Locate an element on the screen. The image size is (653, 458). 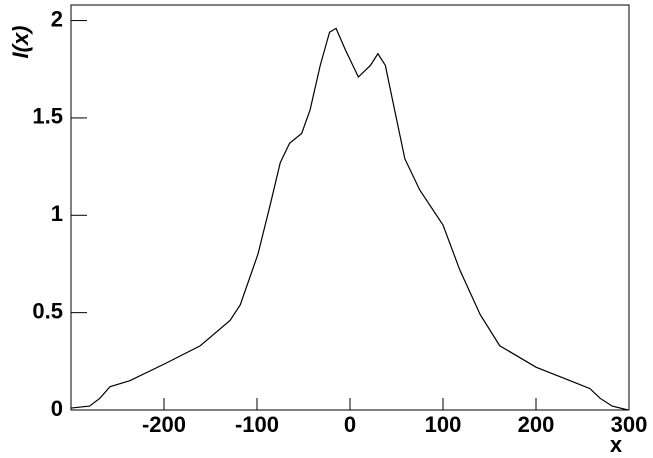
x-tick-label: 100 is located at coordinates (443, 424).